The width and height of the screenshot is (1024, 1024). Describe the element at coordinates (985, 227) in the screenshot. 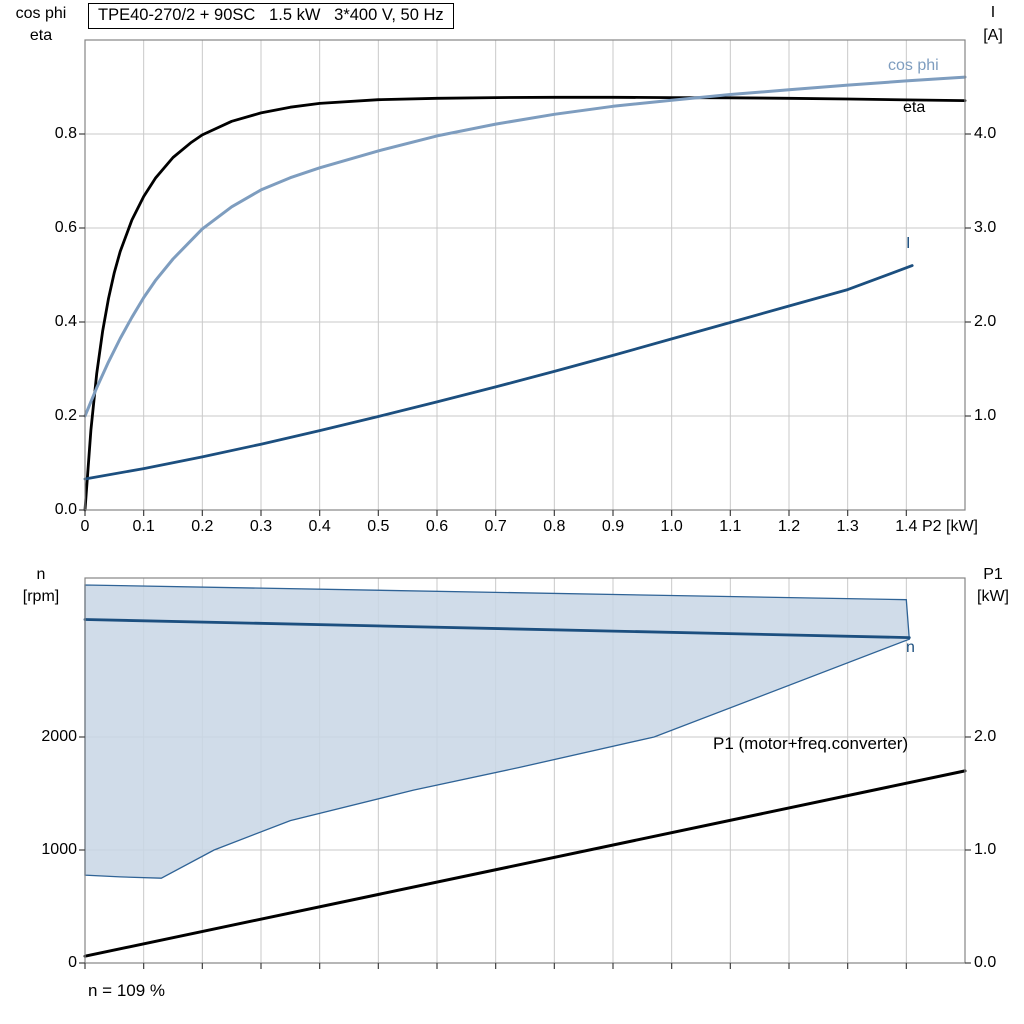

I see `right-tick-label: 3.0` at that location.